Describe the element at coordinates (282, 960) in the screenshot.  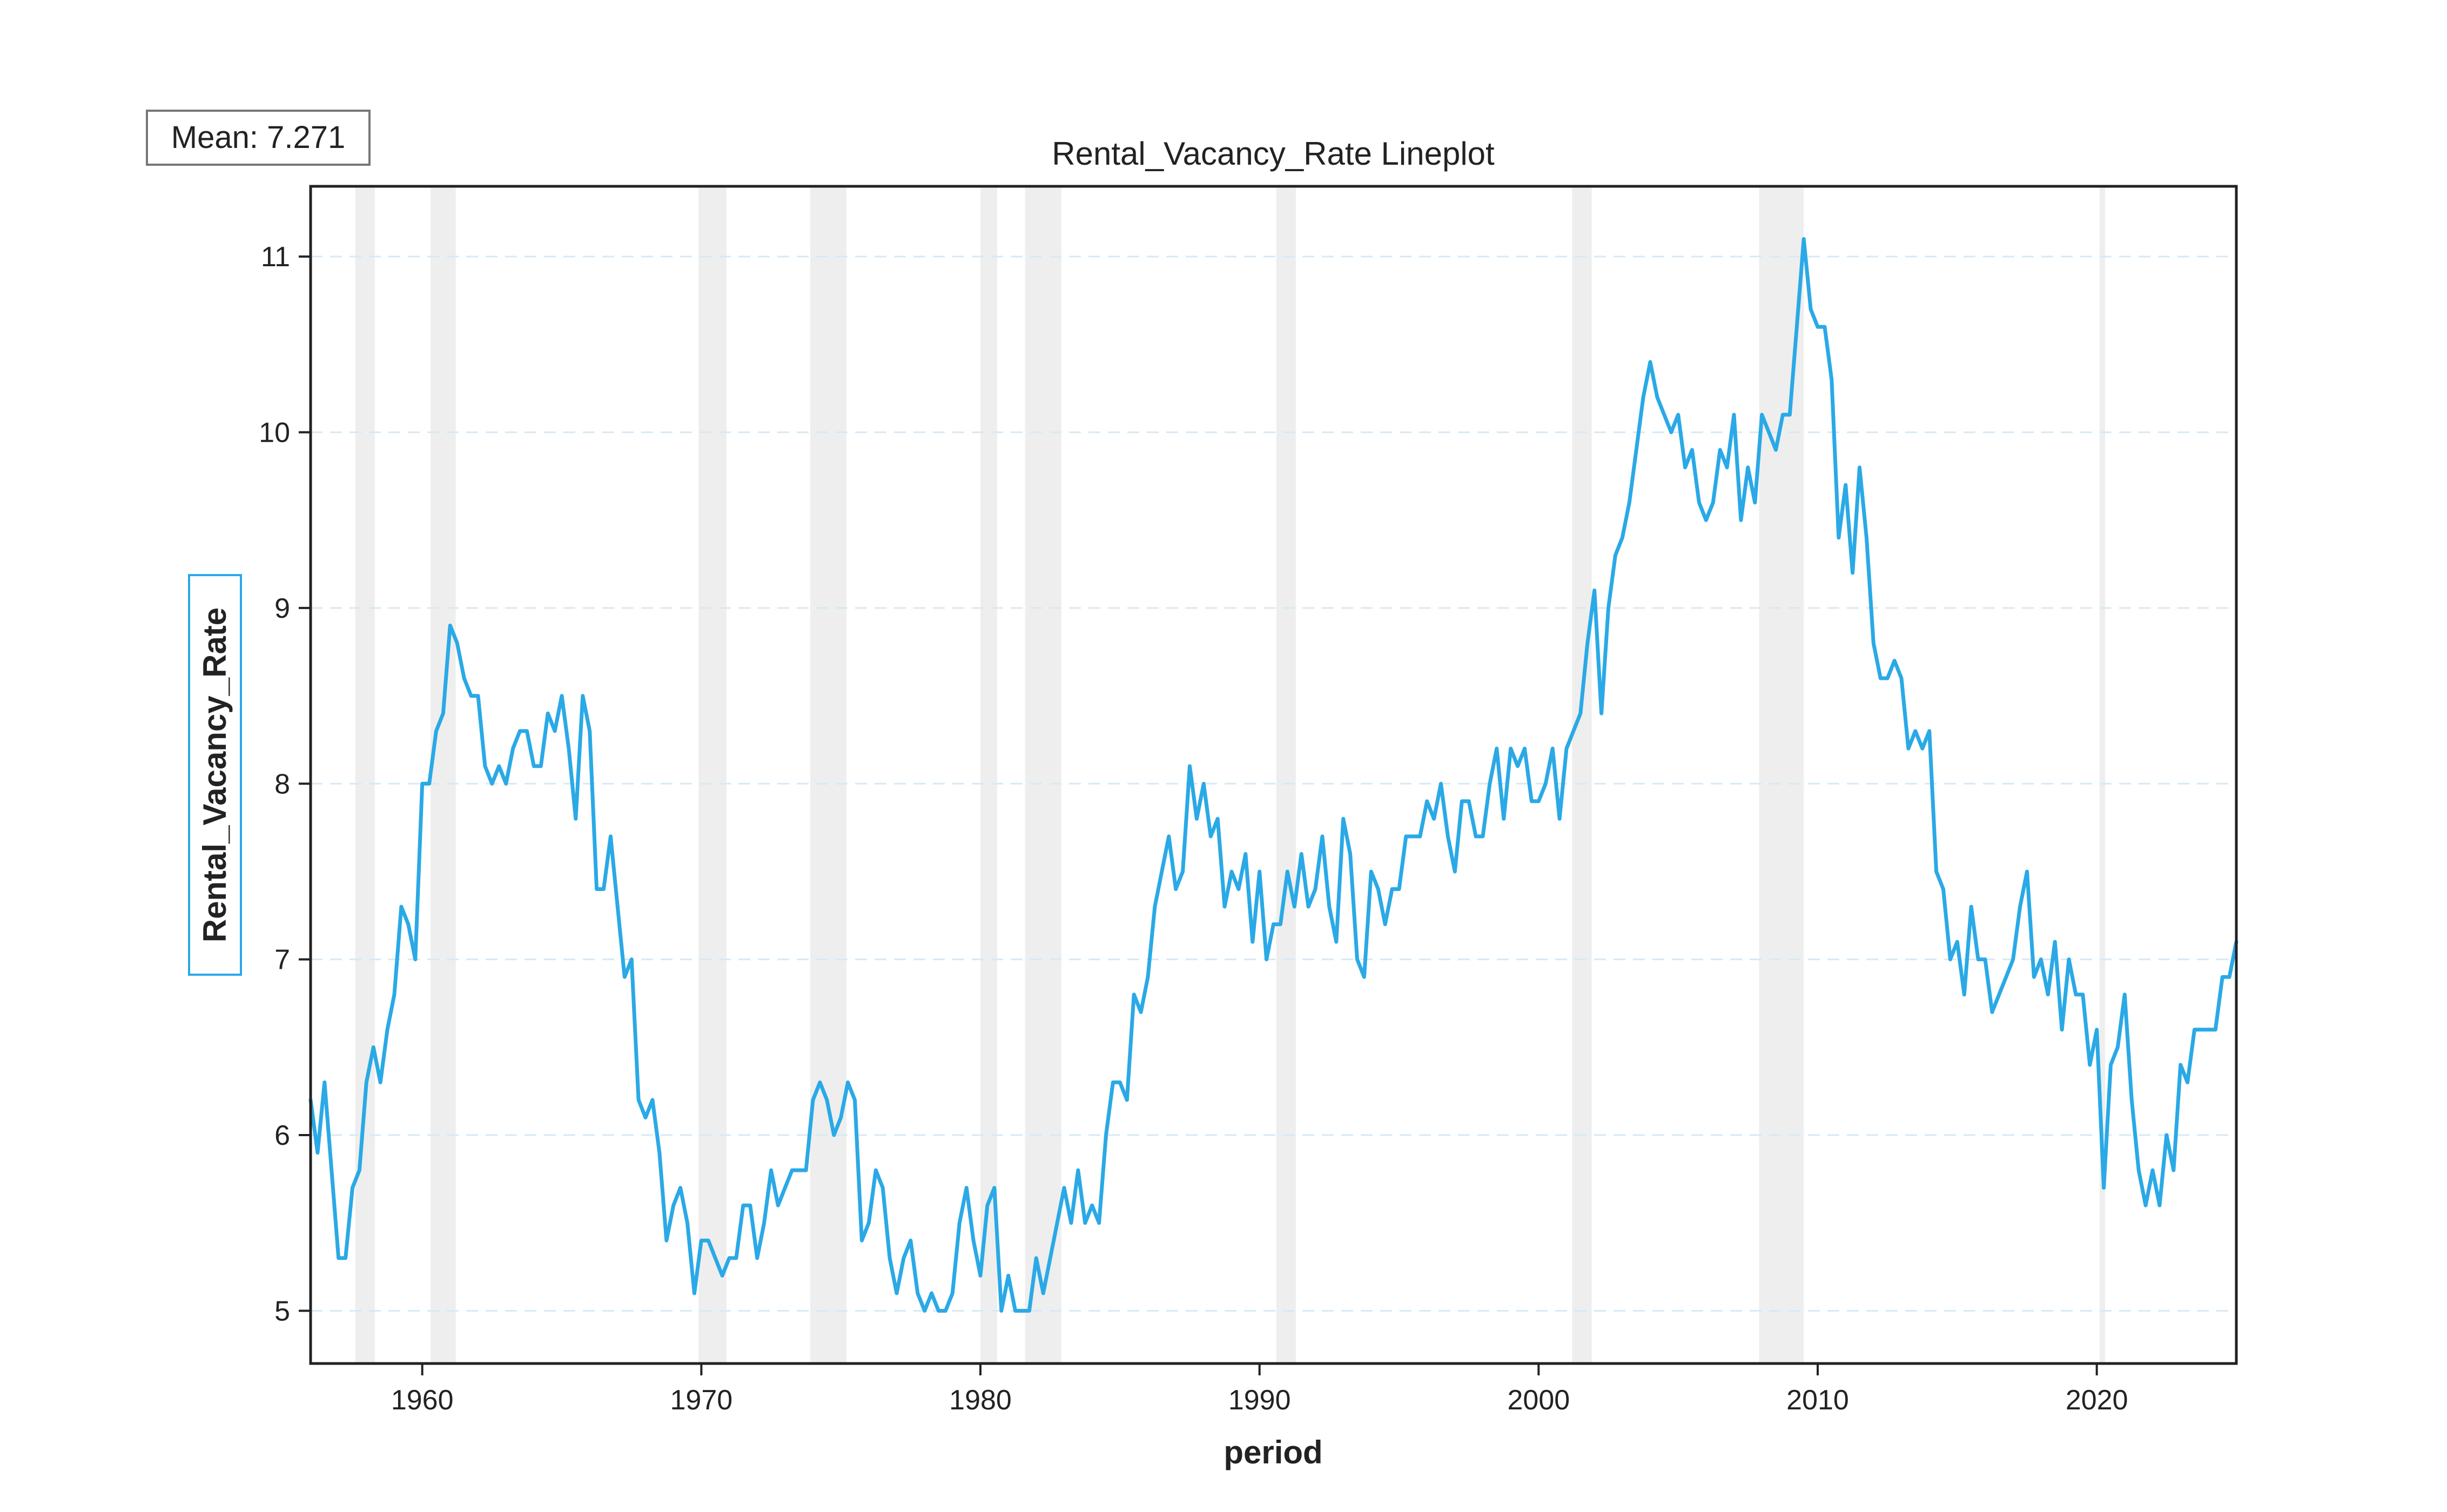
I see `y-tick-label-2: 7` at that location.